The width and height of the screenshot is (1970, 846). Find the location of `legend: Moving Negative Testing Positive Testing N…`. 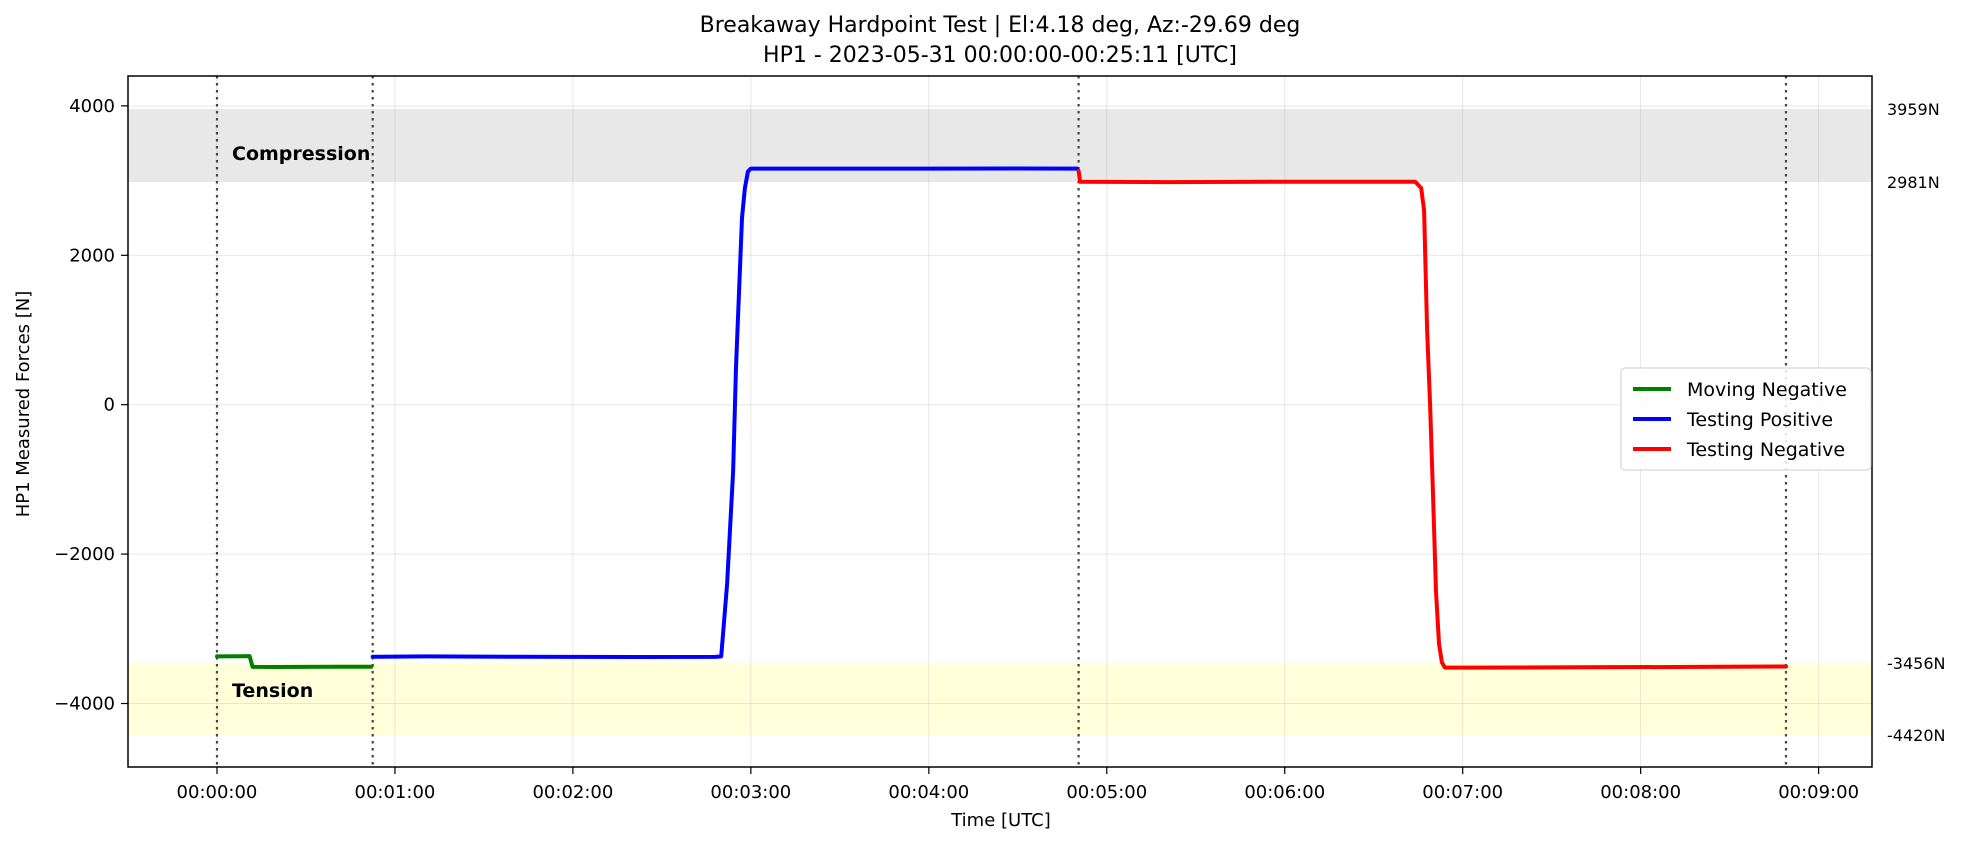

legend: Moving Negative Testing Positive Testing N… is located at coordinates (1746, 419).